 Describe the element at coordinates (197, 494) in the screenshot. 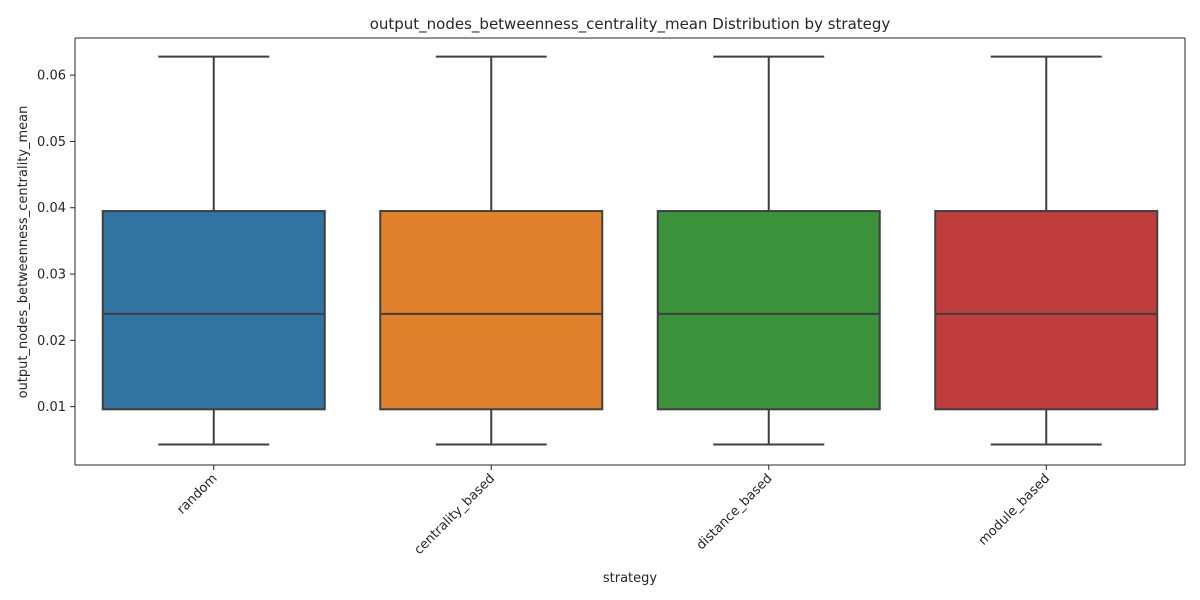

I see `x-tick-label: random` at that location.